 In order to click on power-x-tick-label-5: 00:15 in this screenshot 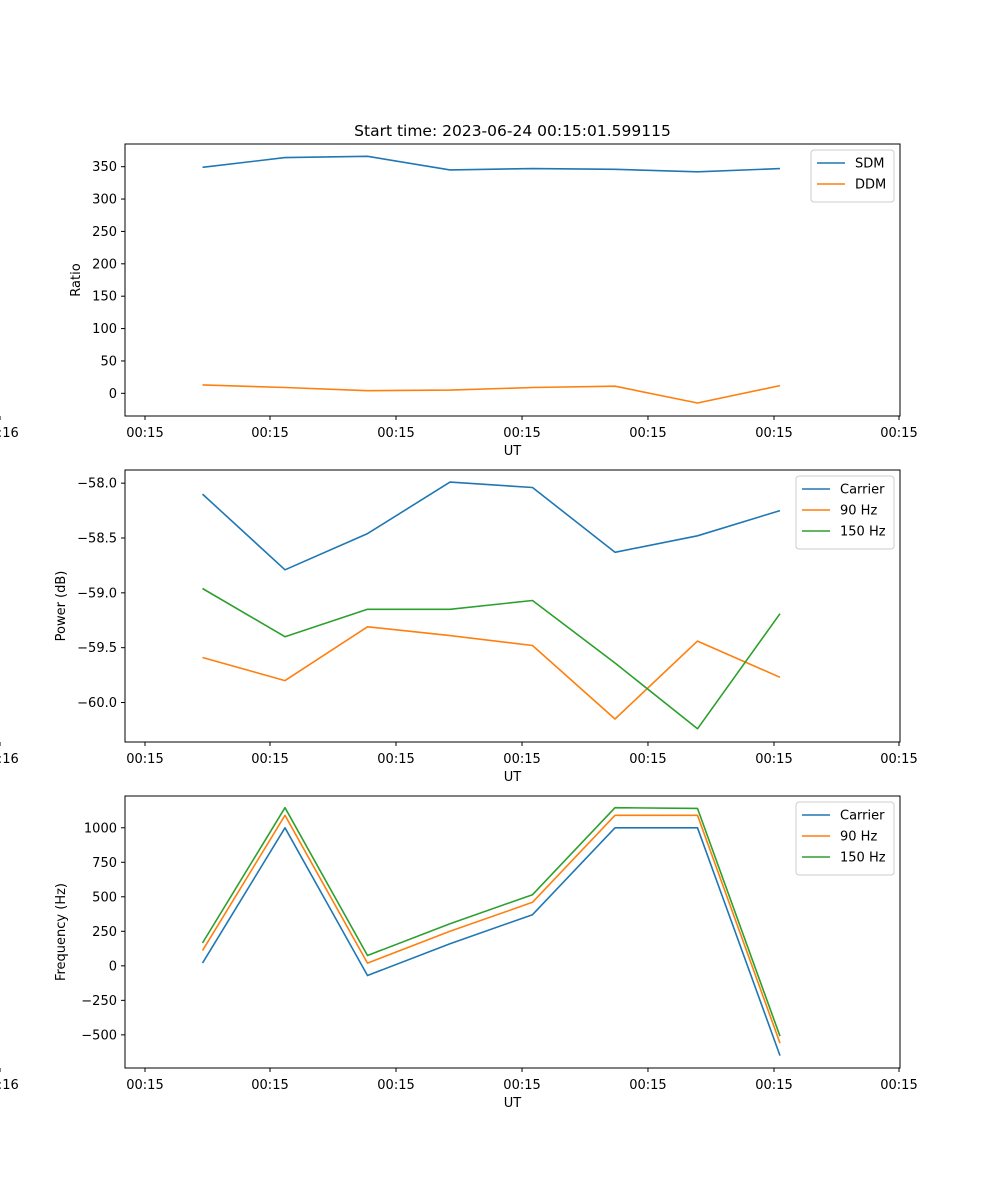, I will do `click(773, 759)`.